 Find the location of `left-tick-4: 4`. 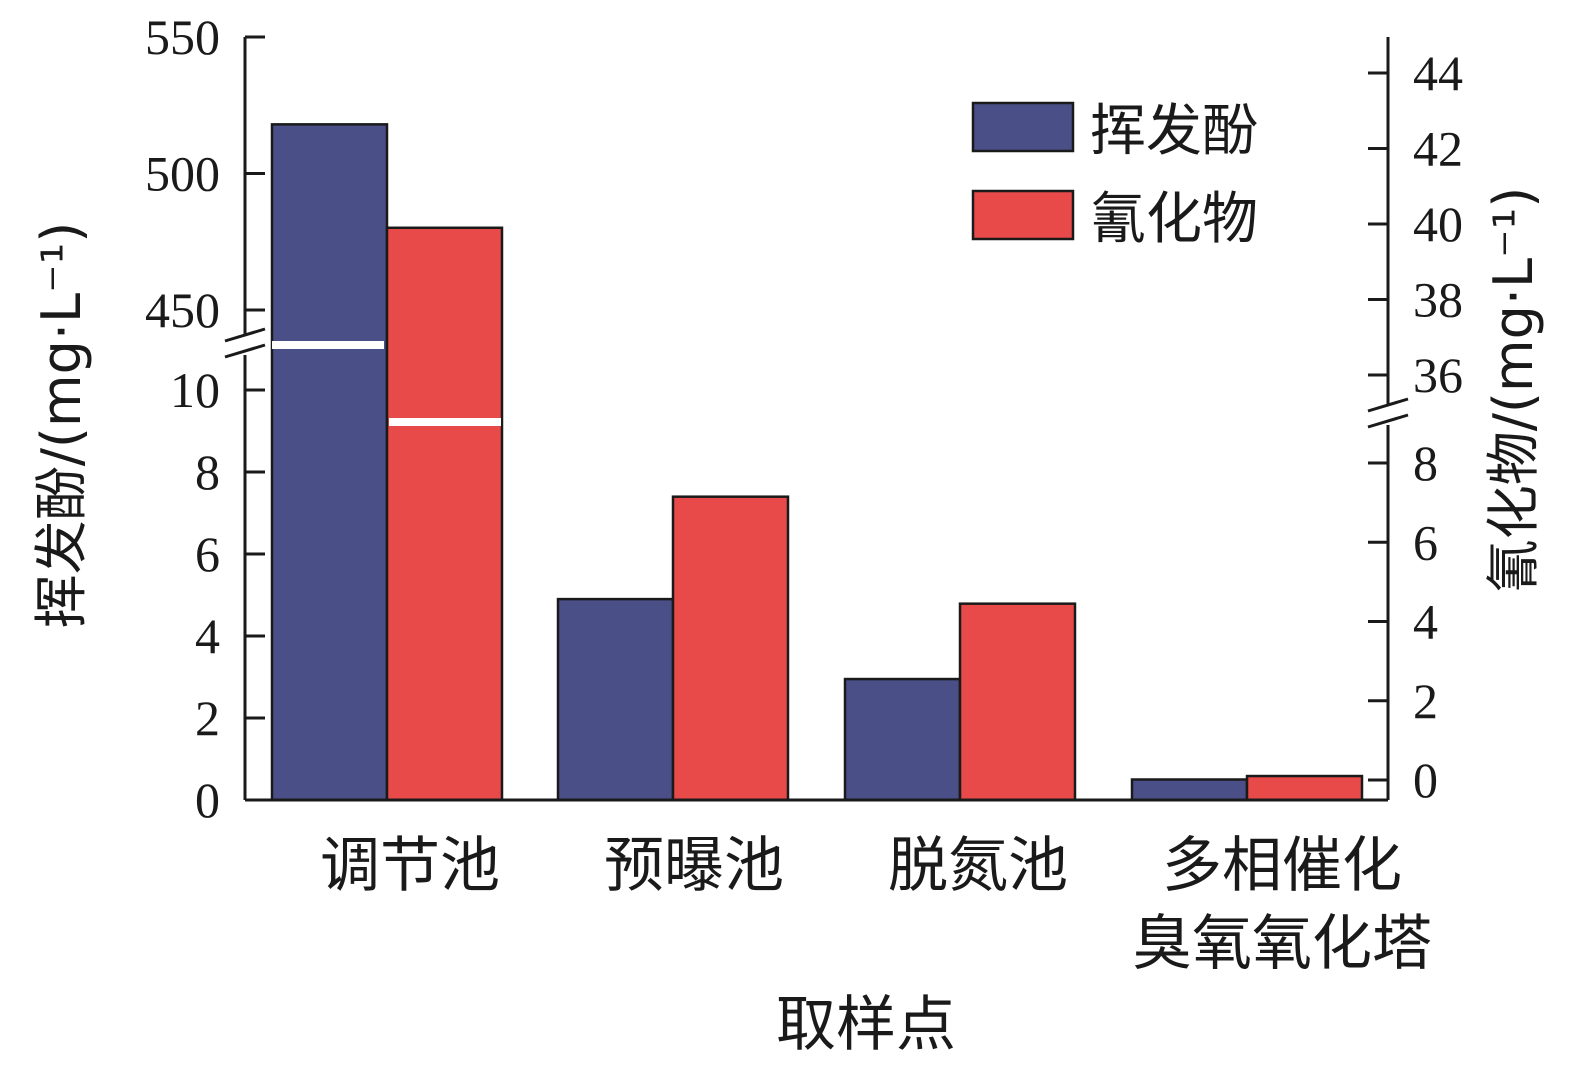

left-tick-4: 4 is located at coordinates (207, 636).